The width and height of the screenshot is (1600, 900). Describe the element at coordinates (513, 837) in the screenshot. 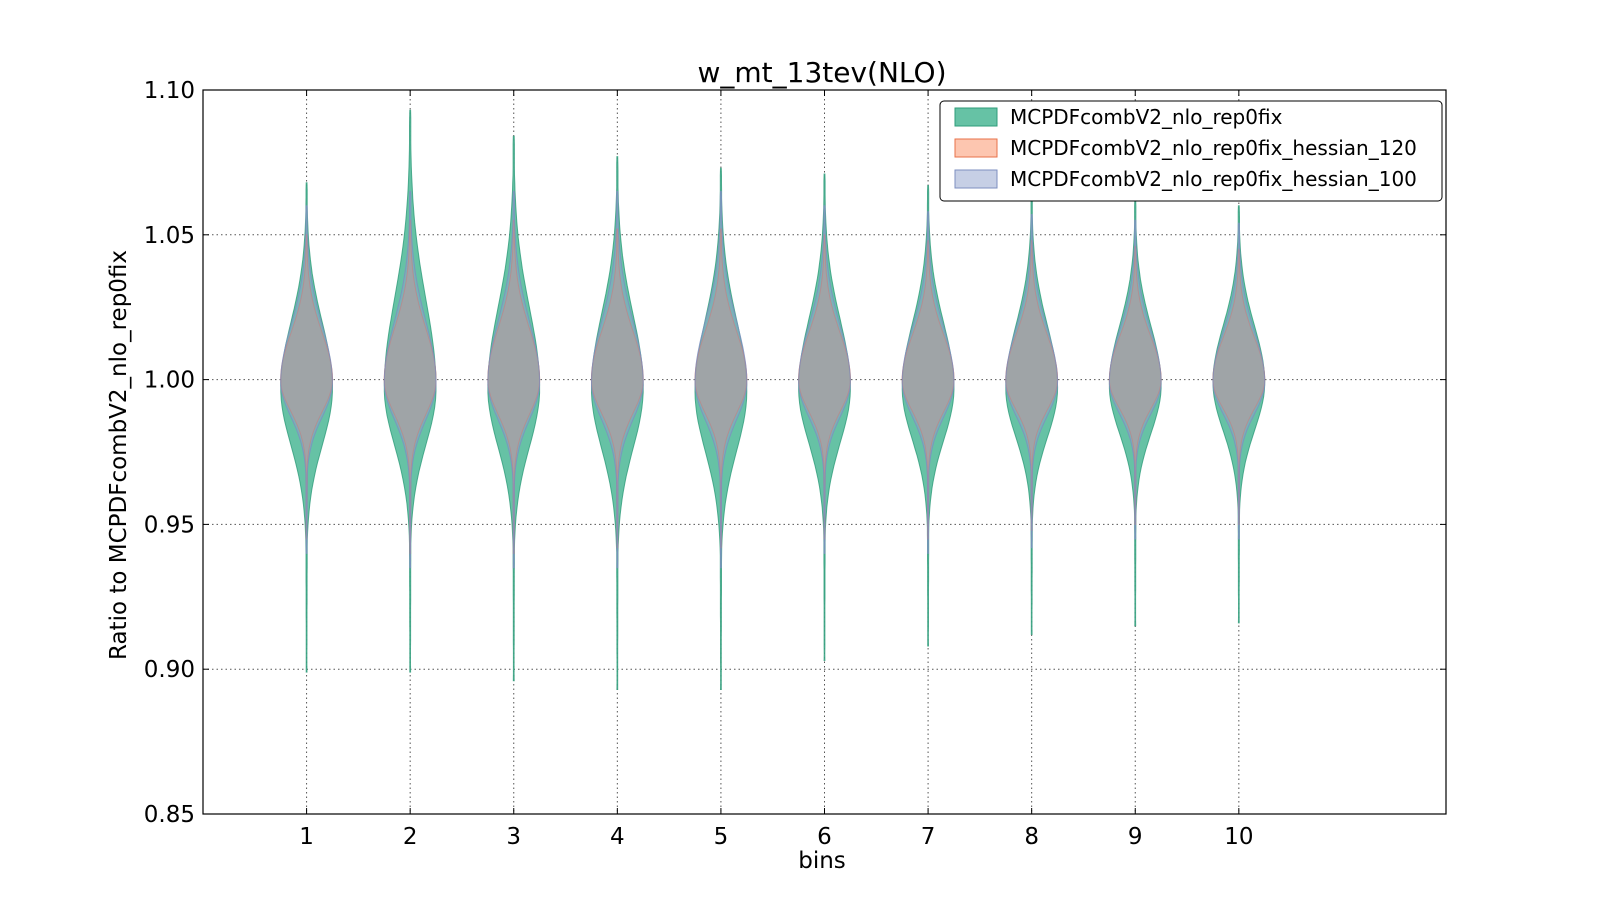

I see `x-tick-label: 3` at that location.